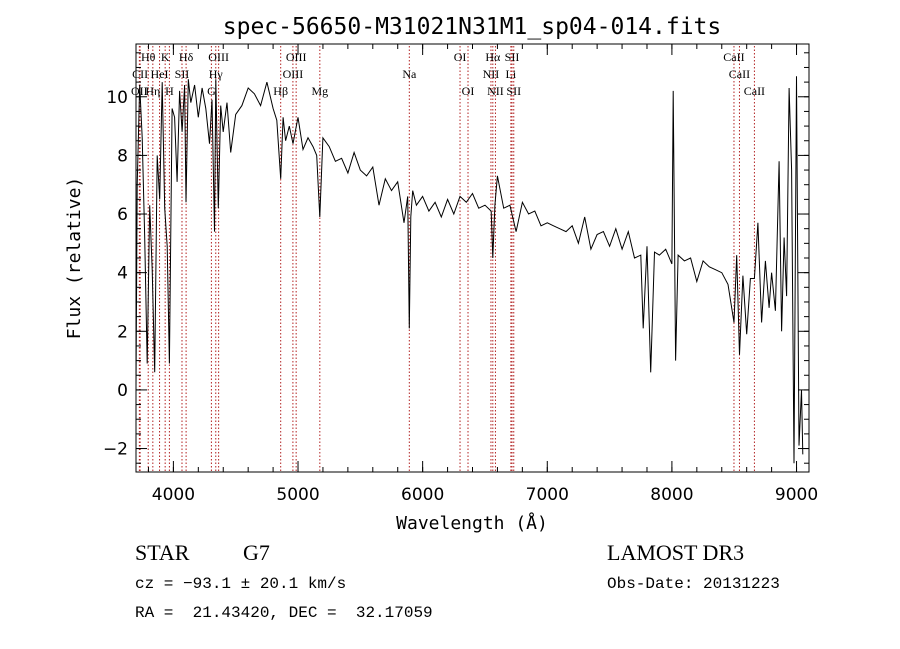 The width and height of the screenshot is (900, 649). Describe the element at coordinates (256, 552) in the screenshot. I see `spectral-subclass: G7` at that location.